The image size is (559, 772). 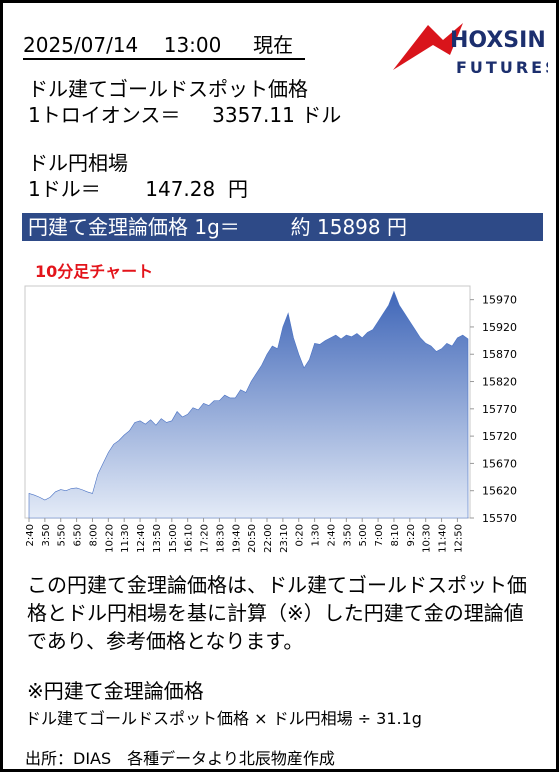 I want to click on theory-bar: 円建て金理論価格 1g＝ 約 15898 円, so click(x=282, y=227).